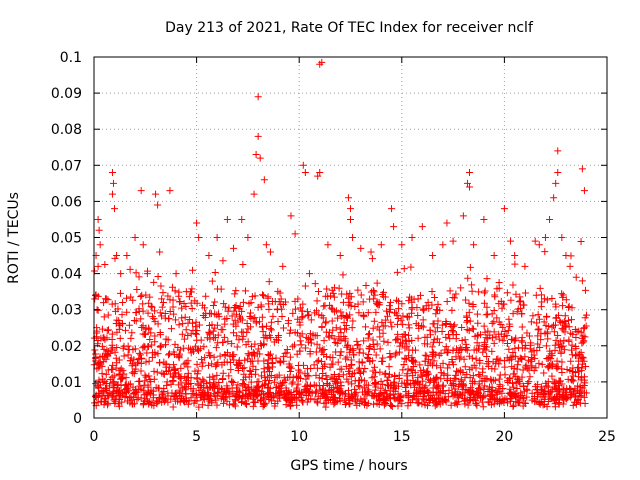 This screenshot has width=640, height=480. I want to click on y-tick-label: 0.05, so click(66, 239).